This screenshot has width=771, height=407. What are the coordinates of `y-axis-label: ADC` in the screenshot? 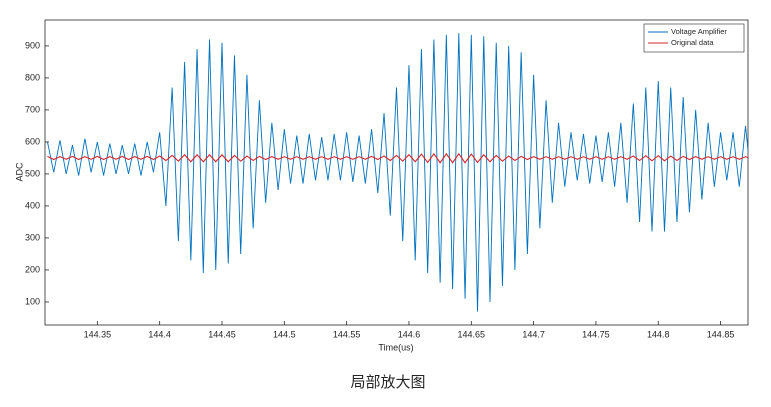 It's located at (19, 172).